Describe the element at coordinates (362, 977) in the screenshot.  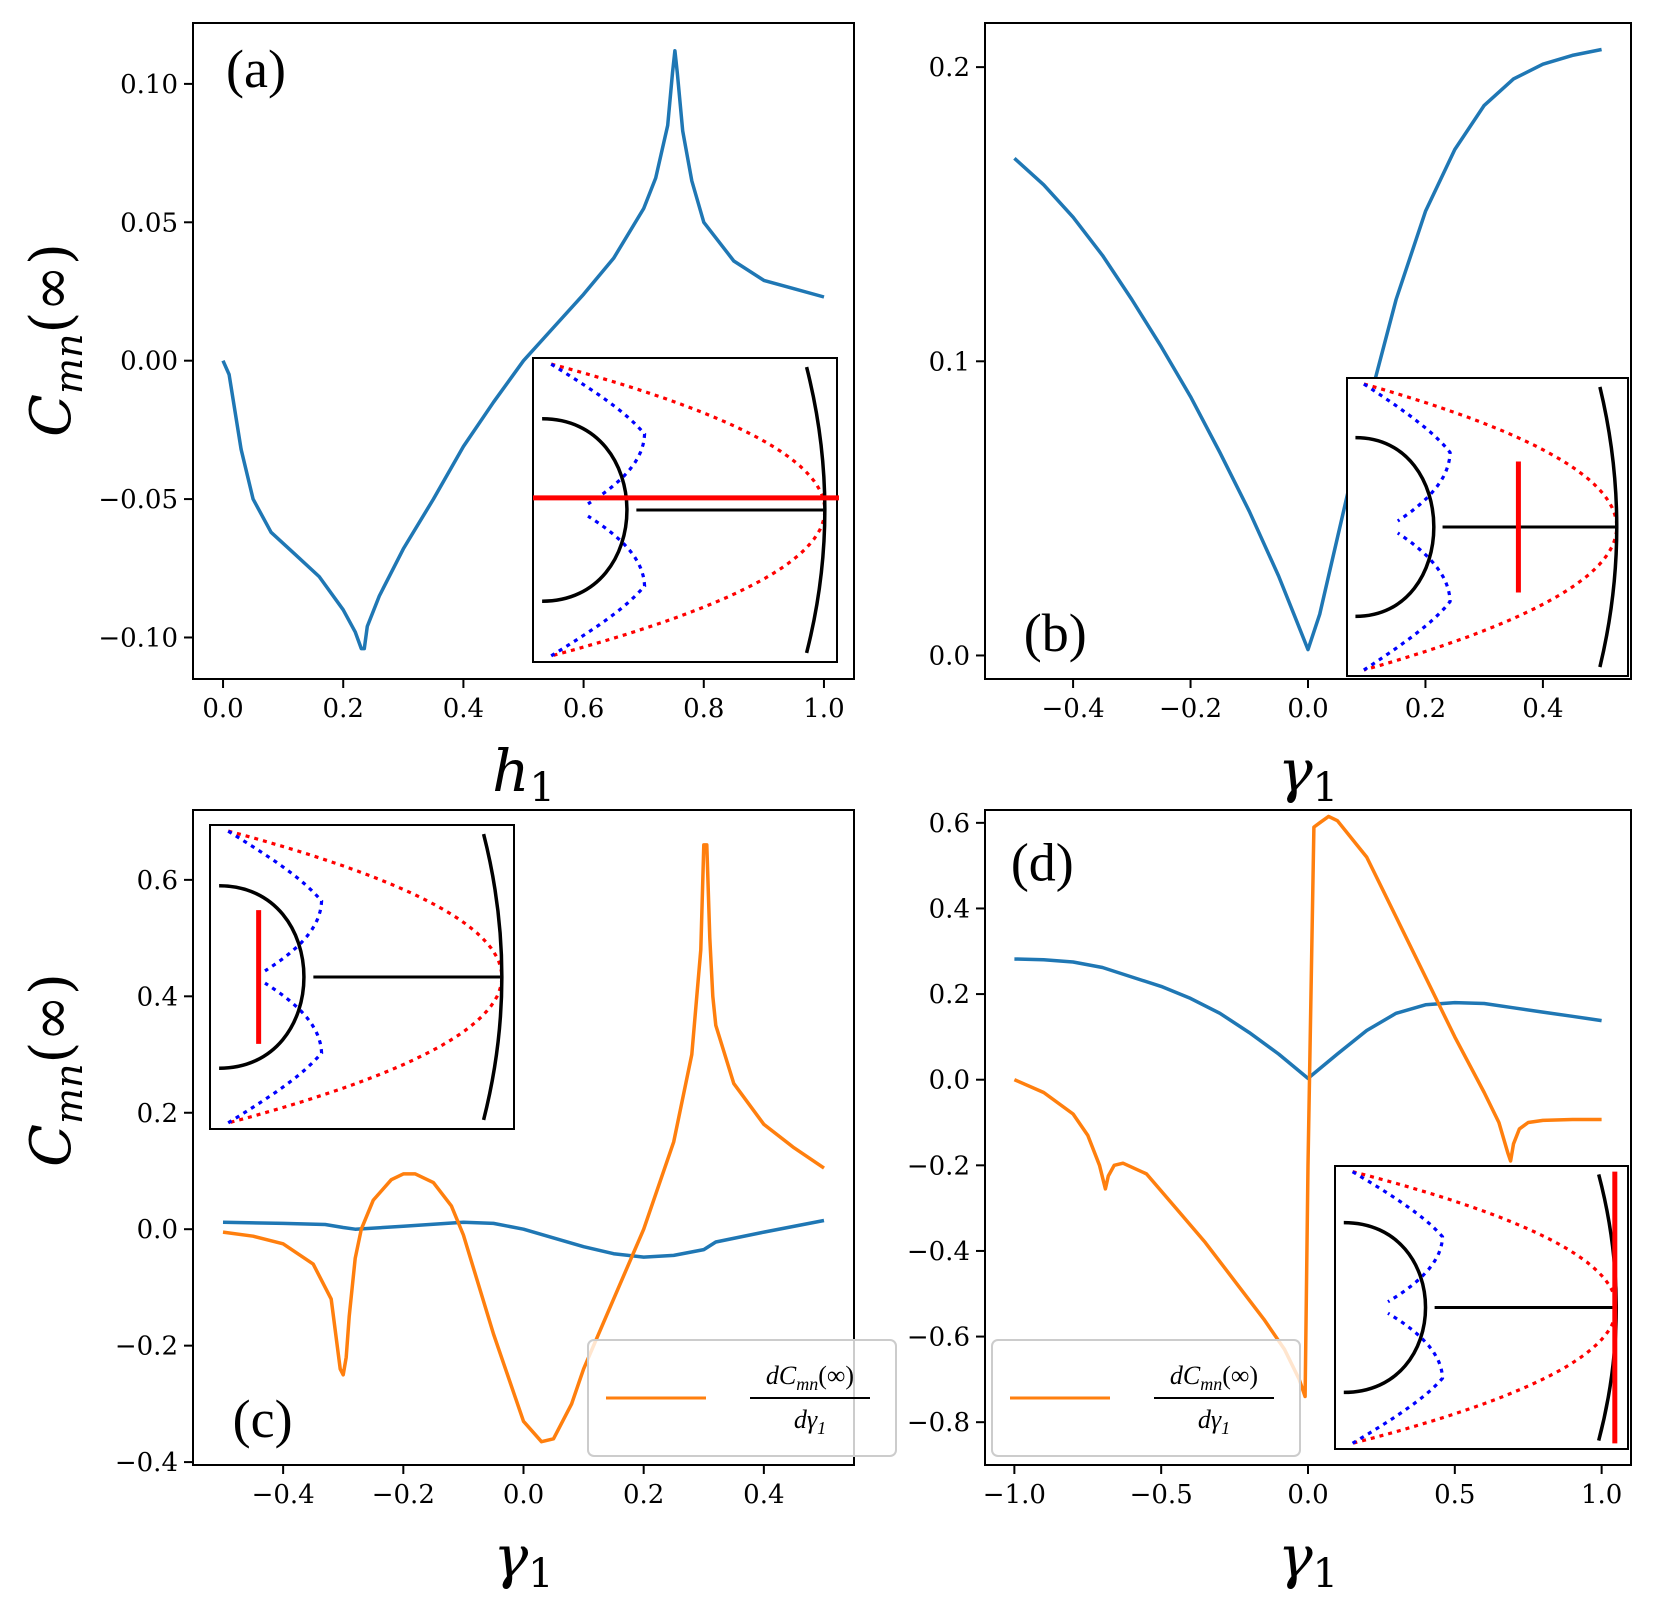
I see `inset-c` at that location.